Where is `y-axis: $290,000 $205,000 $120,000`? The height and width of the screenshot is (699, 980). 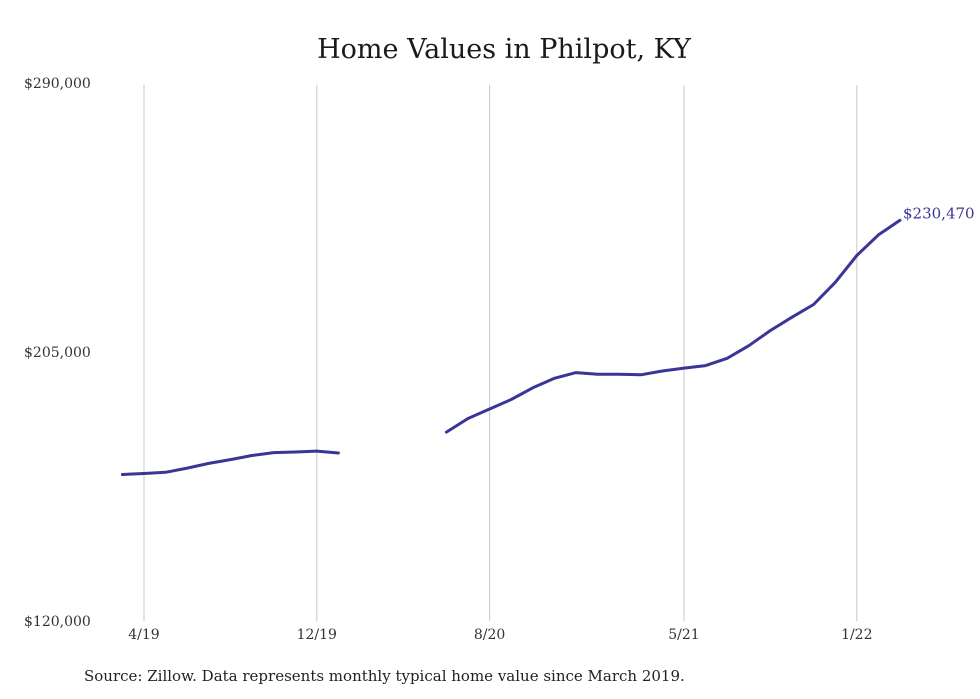
y-axis: $290,000 $205,000 $120,000 is located at coordinates (57, 353).